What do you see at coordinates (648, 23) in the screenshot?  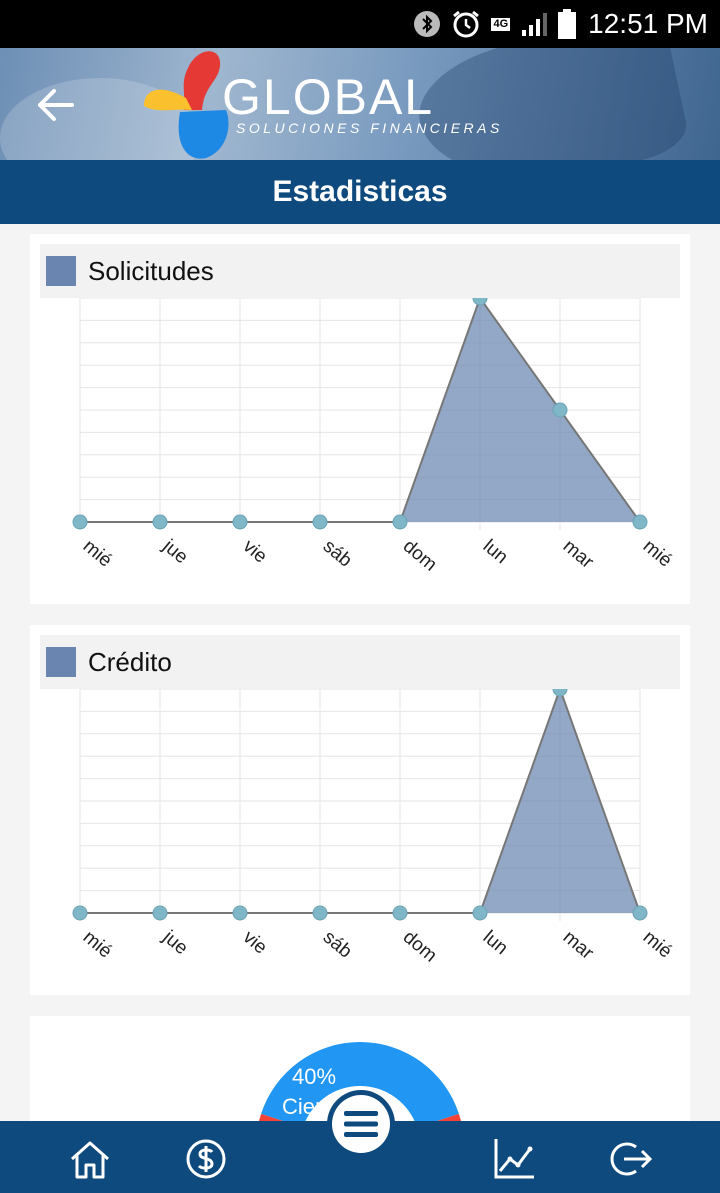 I see `status-time: 12:51 PM` at bounding box center [648, 23].